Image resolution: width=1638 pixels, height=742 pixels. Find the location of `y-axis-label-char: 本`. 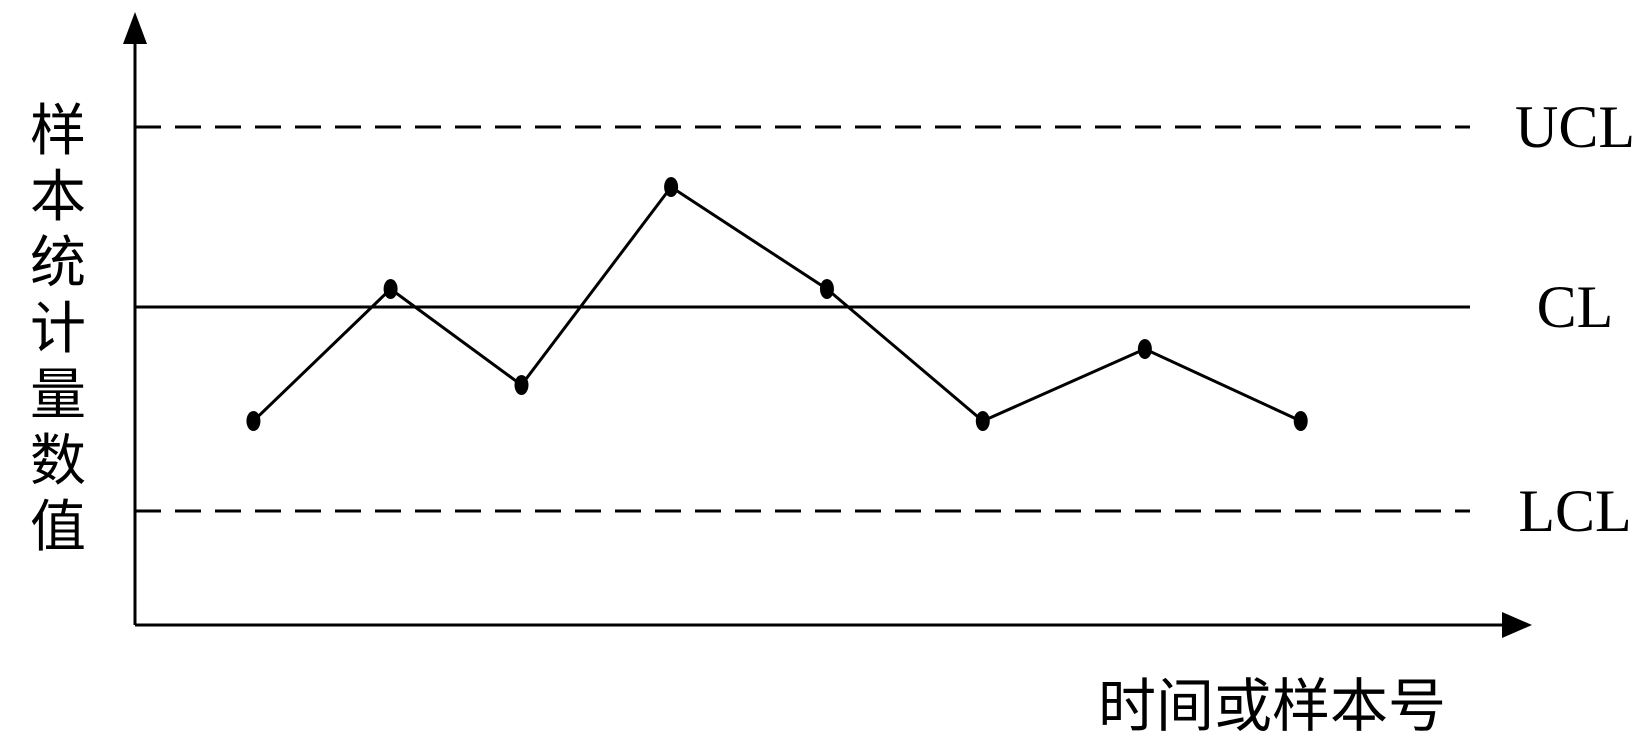

y-axis-label-char: 本 is located at coordinates (58, 197).